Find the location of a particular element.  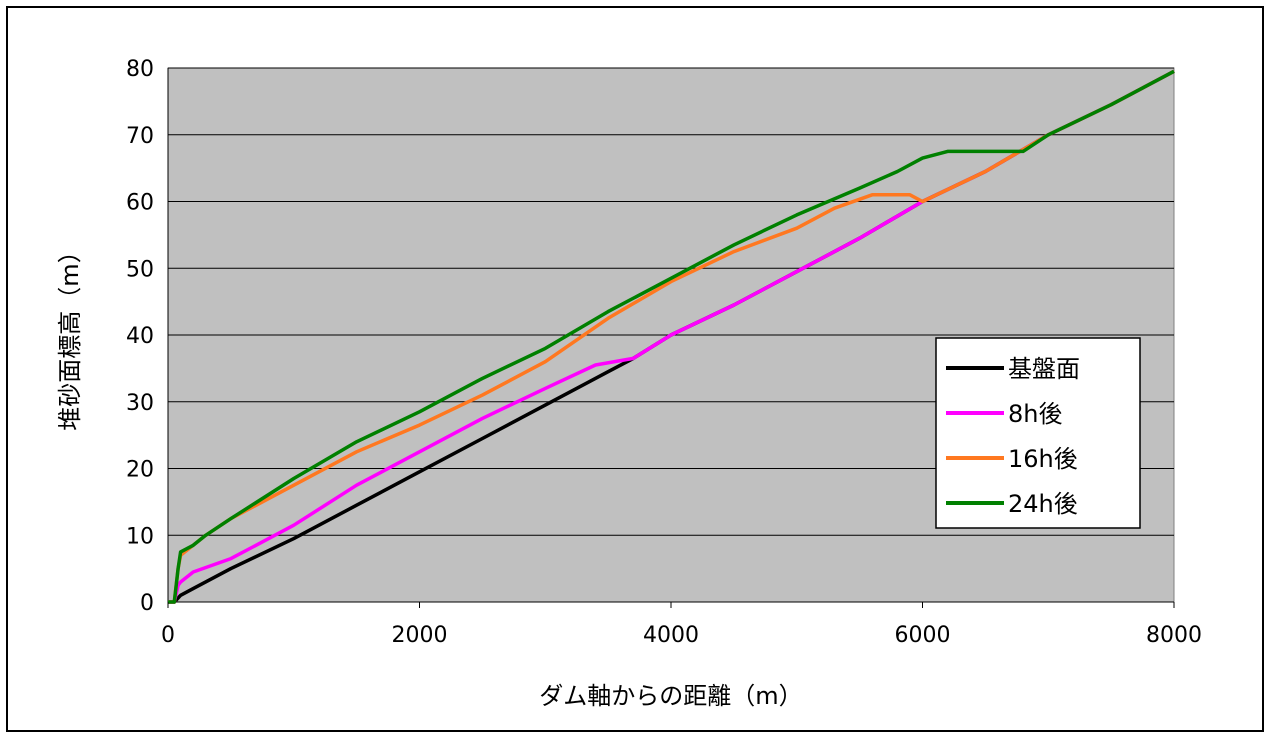

x-tick-label: 8000 is located at coordinates (1174, 635).